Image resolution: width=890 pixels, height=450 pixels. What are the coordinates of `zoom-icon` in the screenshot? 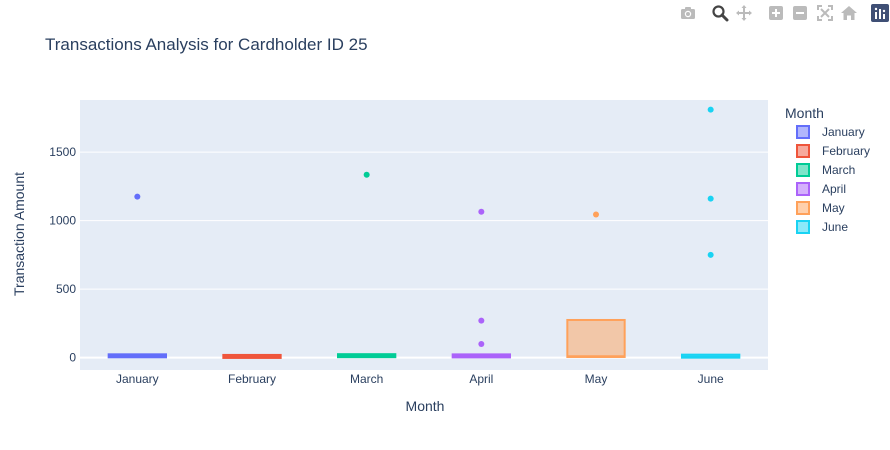 It's located at (720, 13).